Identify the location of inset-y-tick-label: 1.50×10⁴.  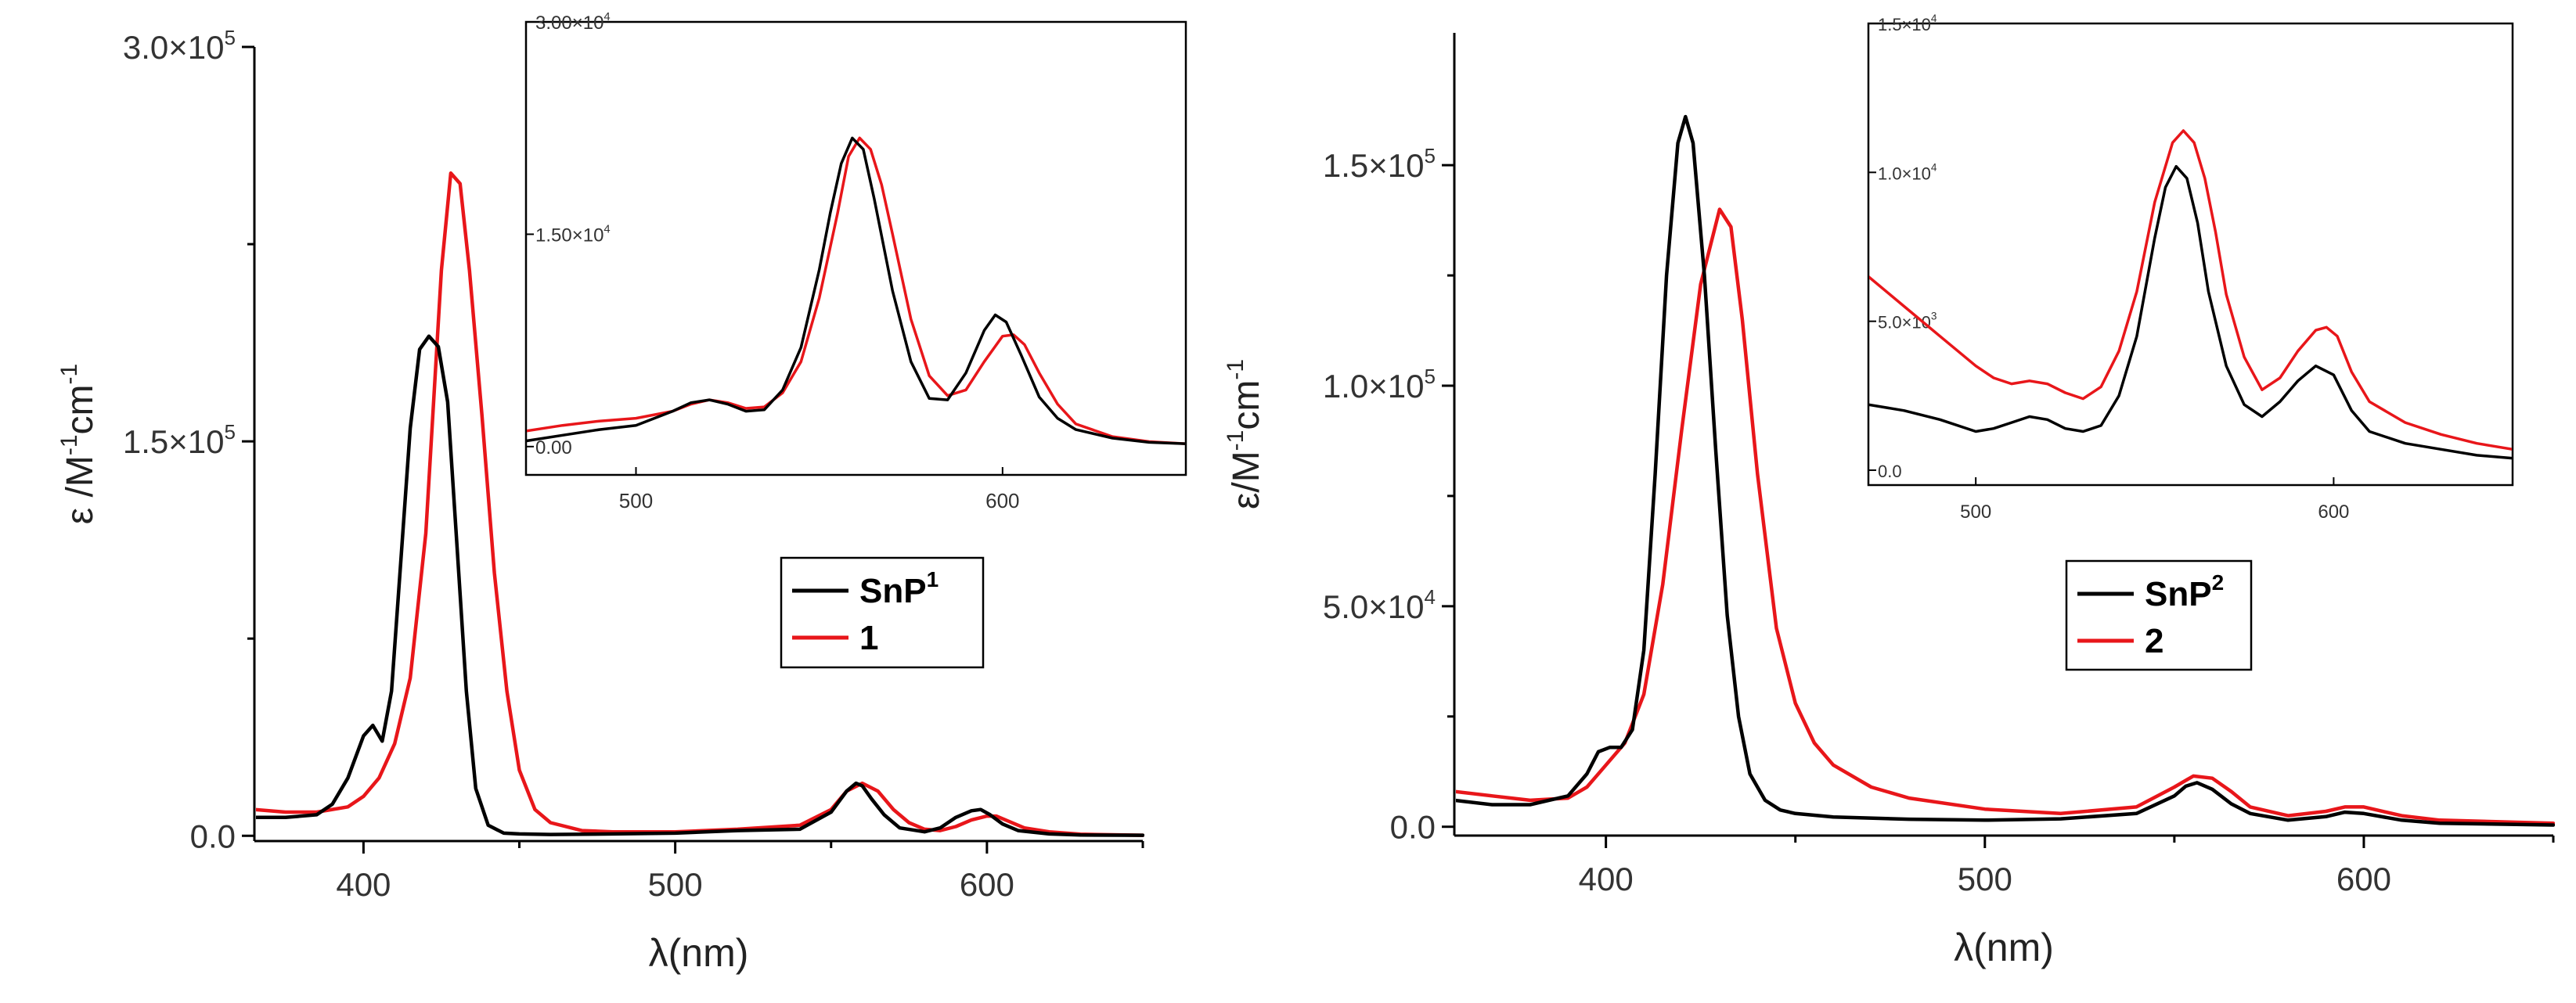
(573, 234).